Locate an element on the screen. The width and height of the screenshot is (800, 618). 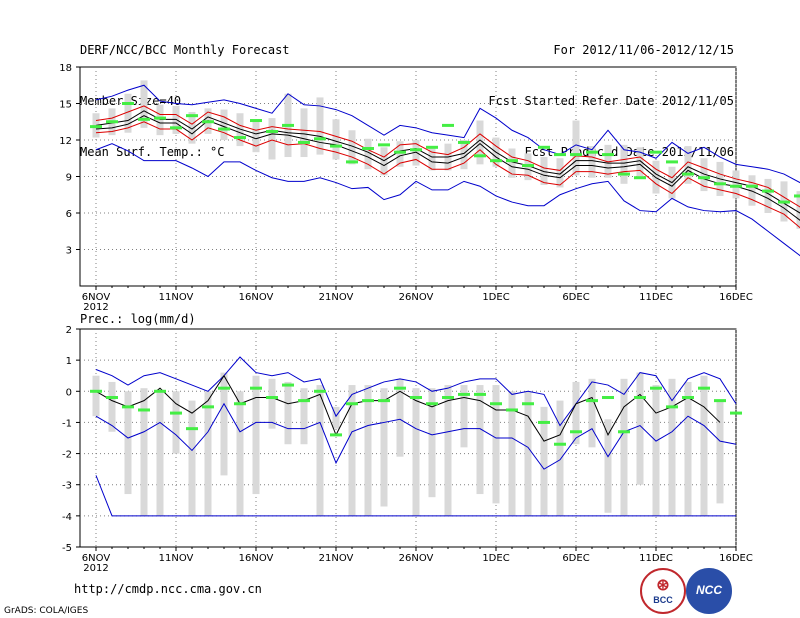
temp-xtick-label: 6NOV is located at coordinates (96, 297).